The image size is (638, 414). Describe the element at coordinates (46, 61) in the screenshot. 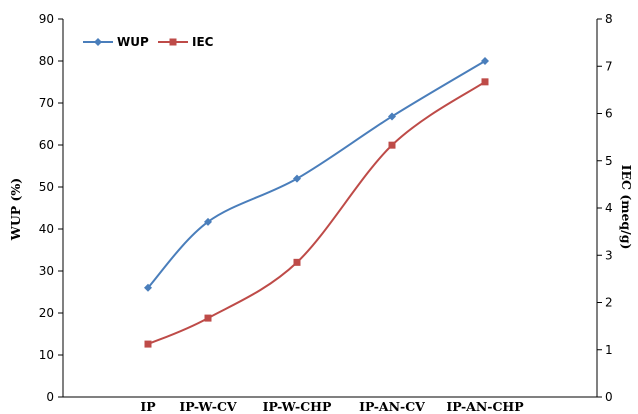

I see `left-tick-label: 80` at that location.